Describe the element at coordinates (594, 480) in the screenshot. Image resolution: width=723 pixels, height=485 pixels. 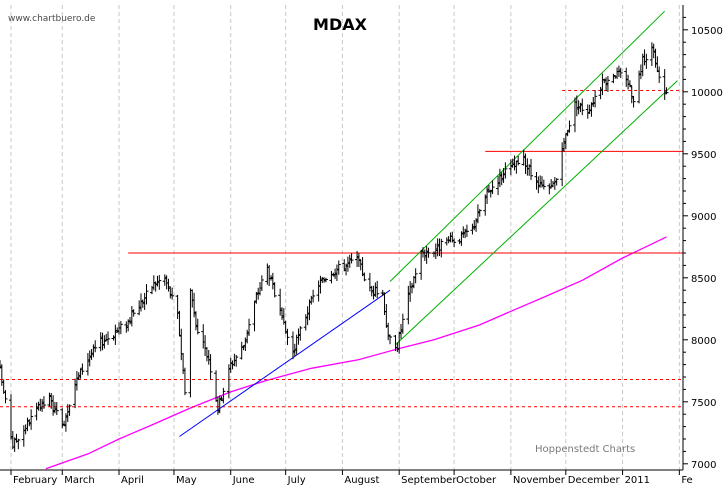
I see `x-tick-label: December` at that location.